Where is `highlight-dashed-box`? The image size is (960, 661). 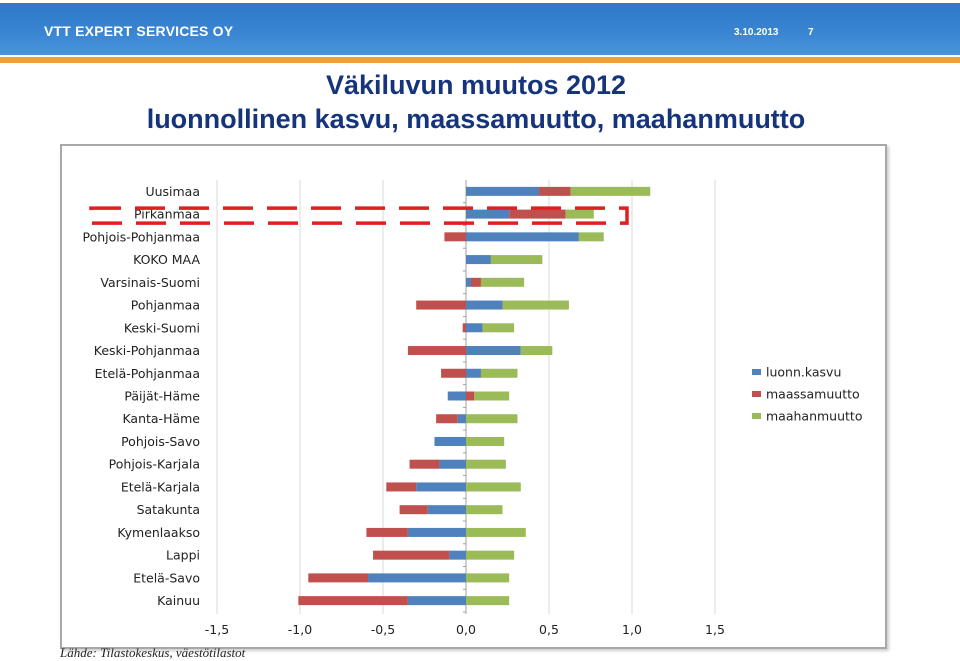
highlight-dashed-box is located at coordinates (359, 215).